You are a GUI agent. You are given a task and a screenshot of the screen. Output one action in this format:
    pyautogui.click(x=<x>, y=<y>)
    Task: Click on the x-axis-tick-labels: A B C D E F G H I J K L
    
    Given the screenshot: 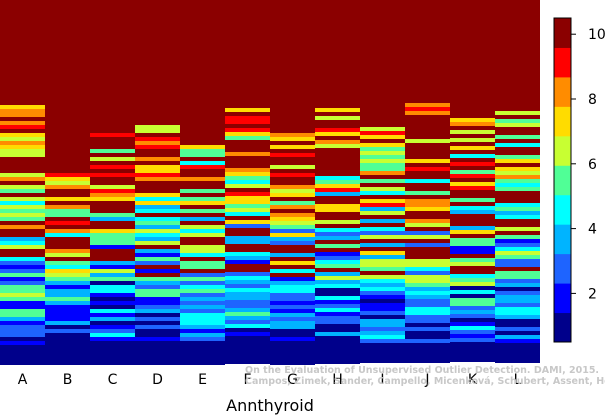 What is the action you would take?
    pyautogui.click(x=270, y=380)
    